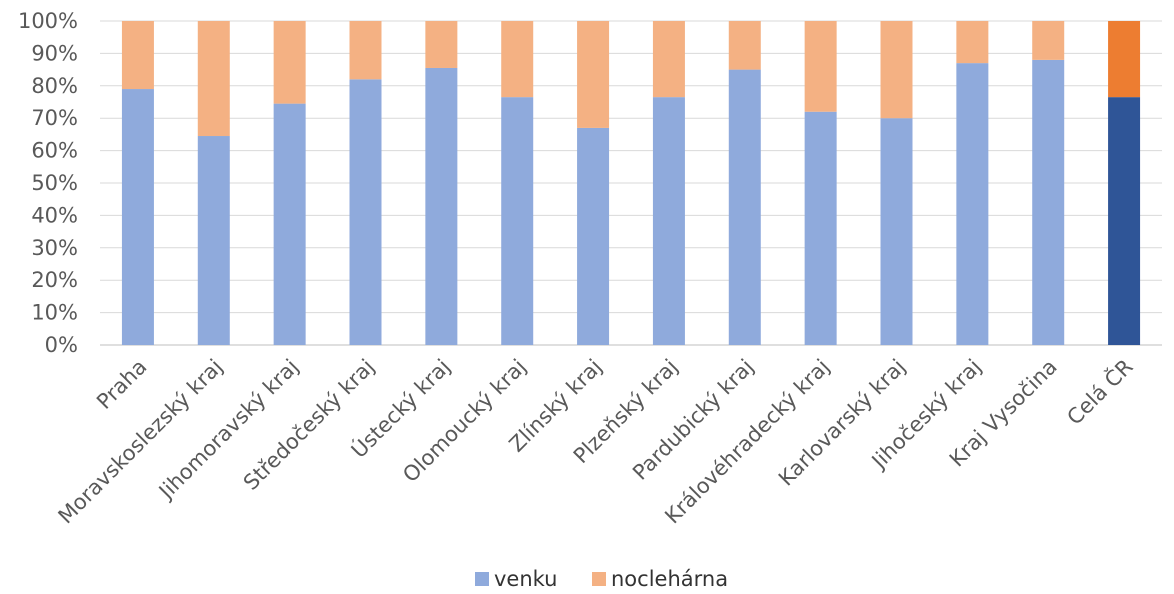  What do you see at coordinates (525, 579) in the screenshot?
I see `legend-label: venku` at bounding box center [525, 579].